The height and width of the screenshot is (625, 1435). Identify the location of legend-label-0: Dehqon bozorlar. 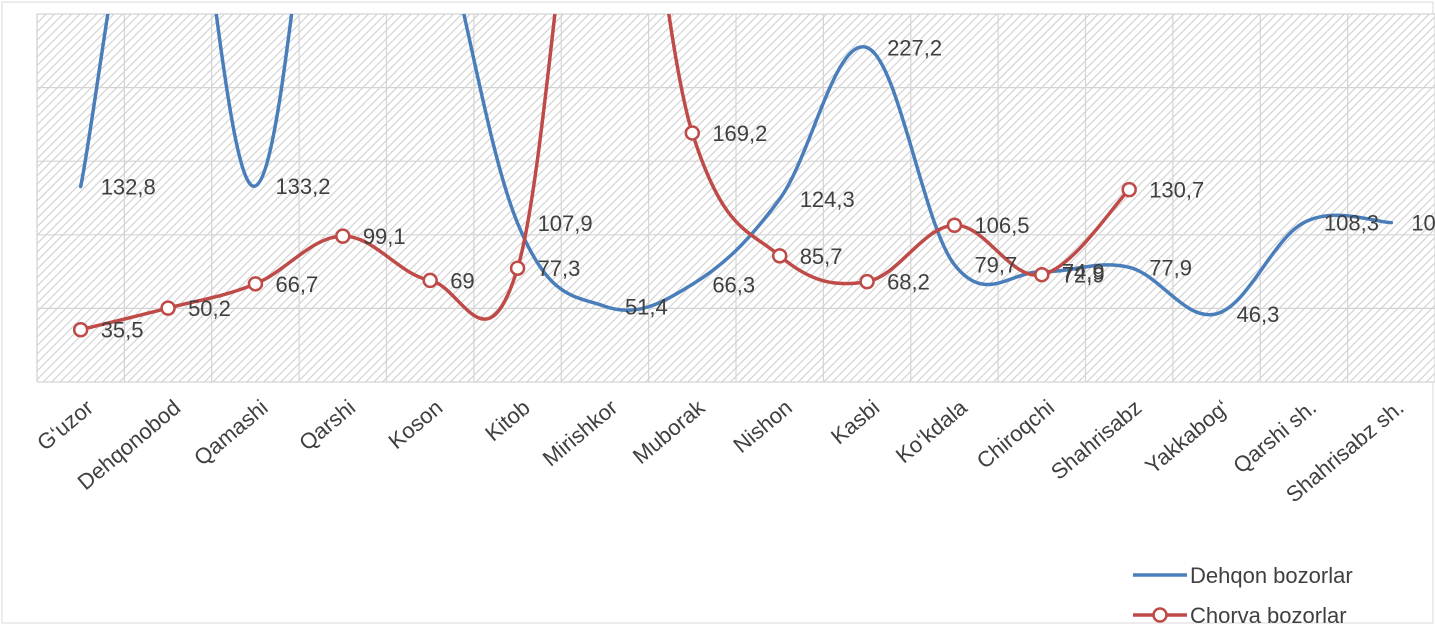
(1271, 575).